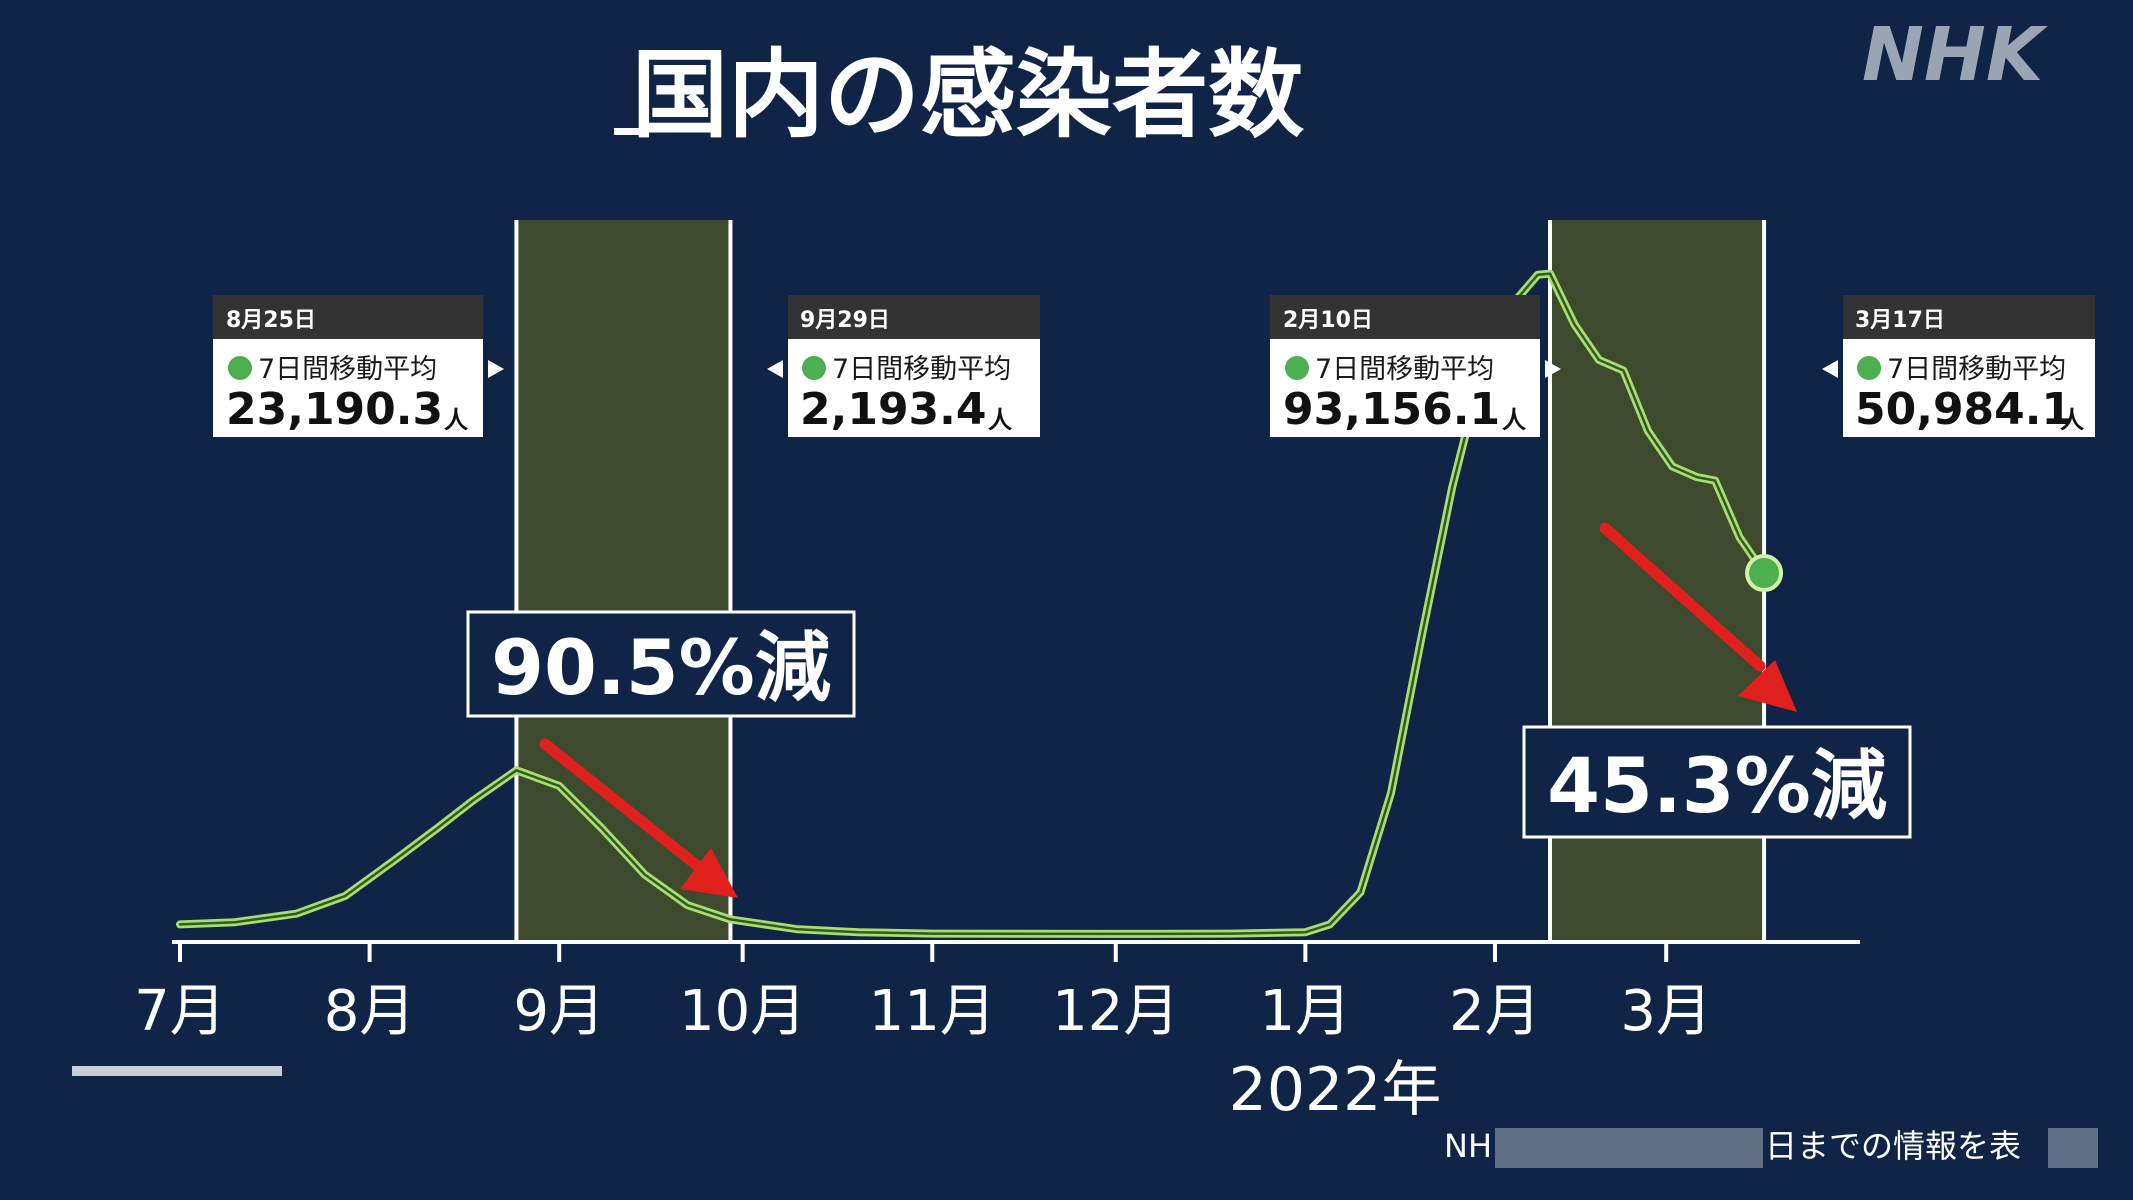 The image size is (2133, 1200). Describe the element at coordinates (1495, 1011) in the screenshot. I see `x-tick-label: 2月` at that location.